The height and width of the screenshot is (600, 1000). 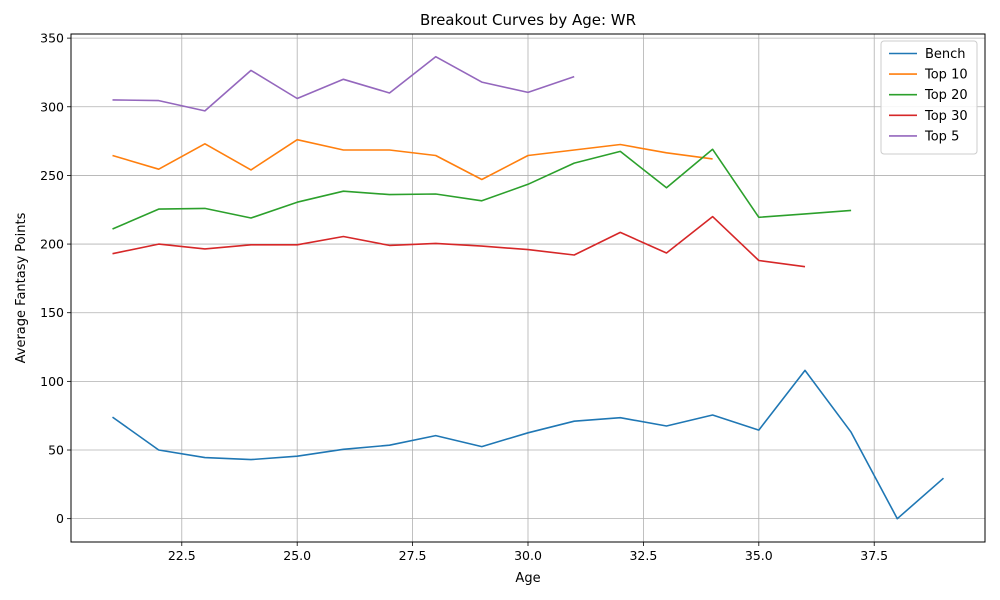 What do you see at coordinates (21, 287) in the screenshot?
I see `y-axis-label: Average Fantasy Points` at bounding box center [21, 287].